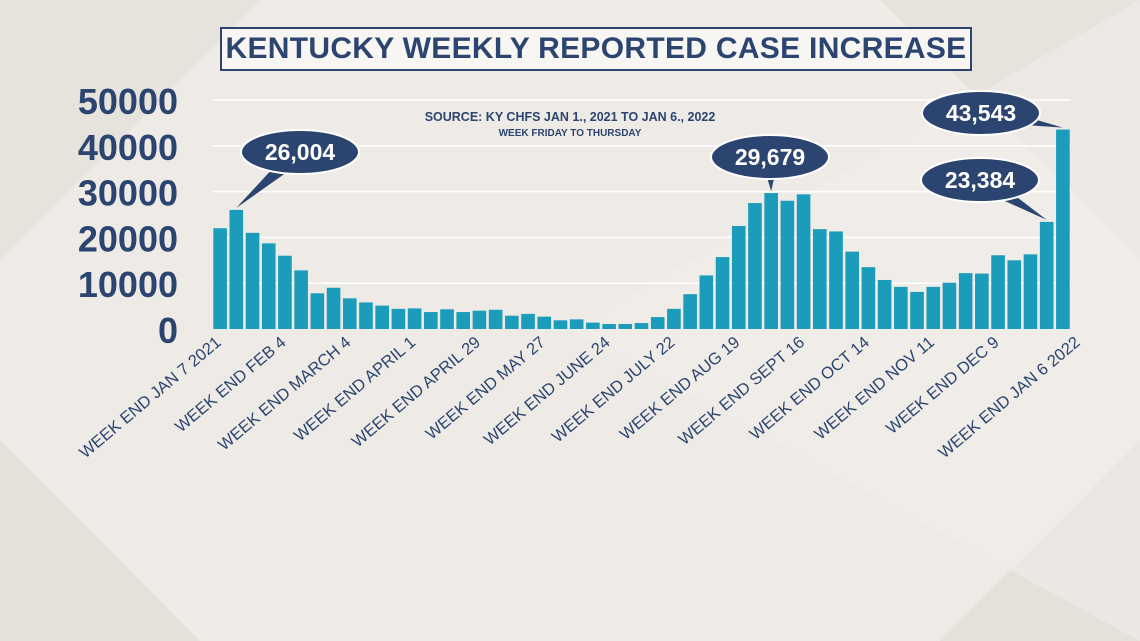 This screenshot has width=1140, height=641. I want to click on x-tick-label: WEEK END FEB 4, so click(231, 384).